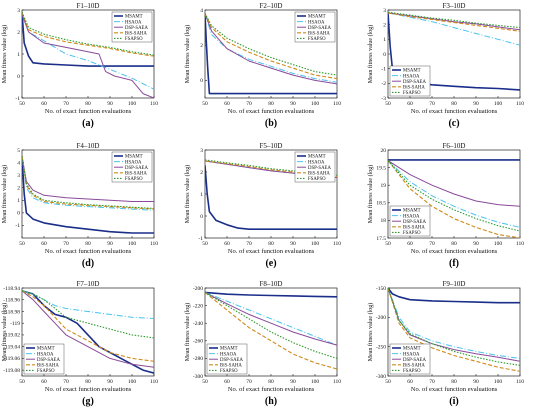 The image size is (550, 412). Describe the element at coordinates (271, 123) in the screenshot. I see `panel-label: (b)` at that location.